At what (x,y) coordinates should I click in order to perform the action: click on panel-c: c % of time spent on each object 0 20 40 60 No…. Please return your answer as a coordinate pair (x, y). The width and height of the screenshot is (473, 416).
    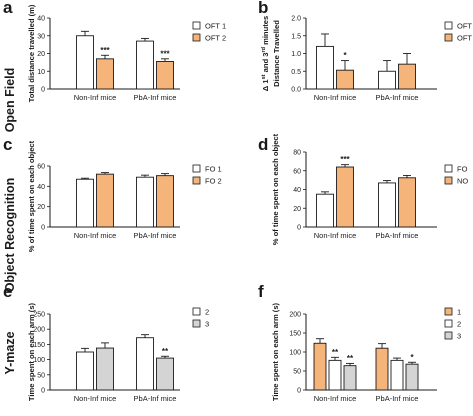
    Looking at the image, I should click on (112, 193).